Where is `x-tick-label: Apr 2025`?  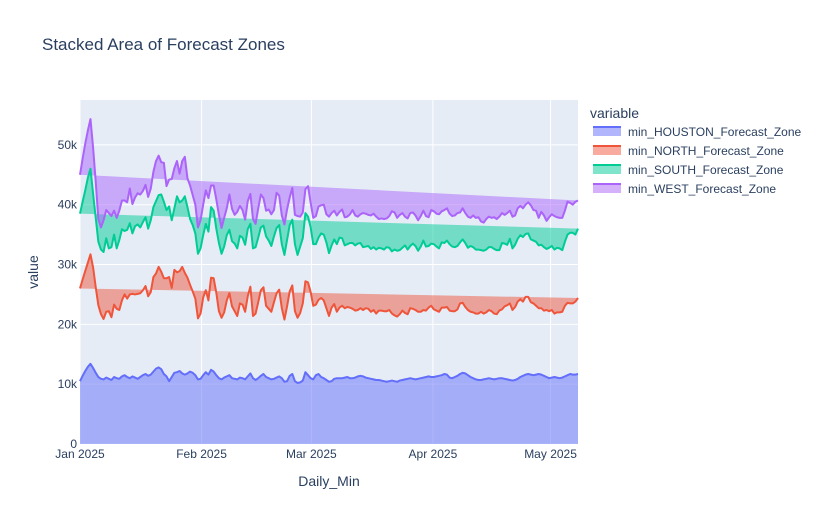 x-tick-label: Apr 2025 is located at coordinates (433, 454).